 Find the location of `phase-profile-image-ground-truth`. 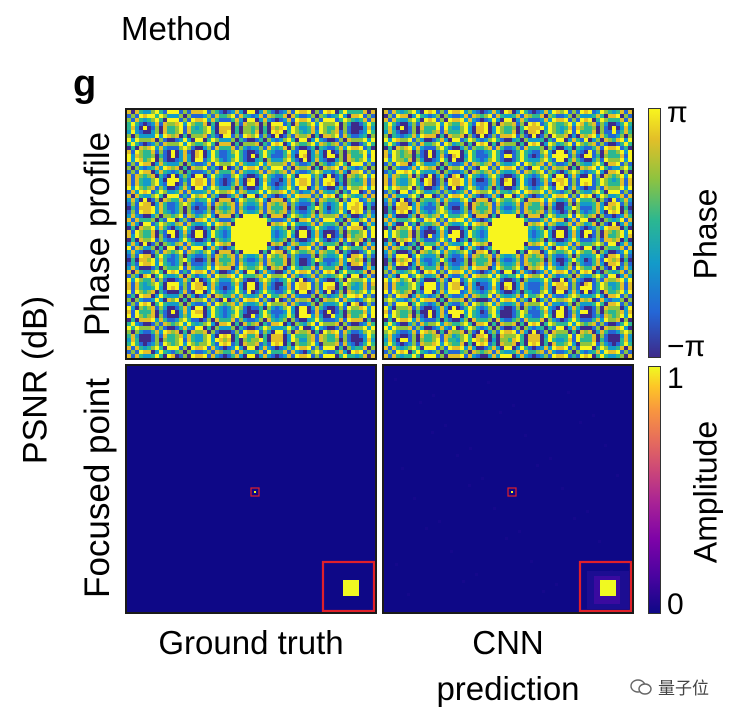

phase-profile-image-ground-truth is located at coordinates (251, 234).